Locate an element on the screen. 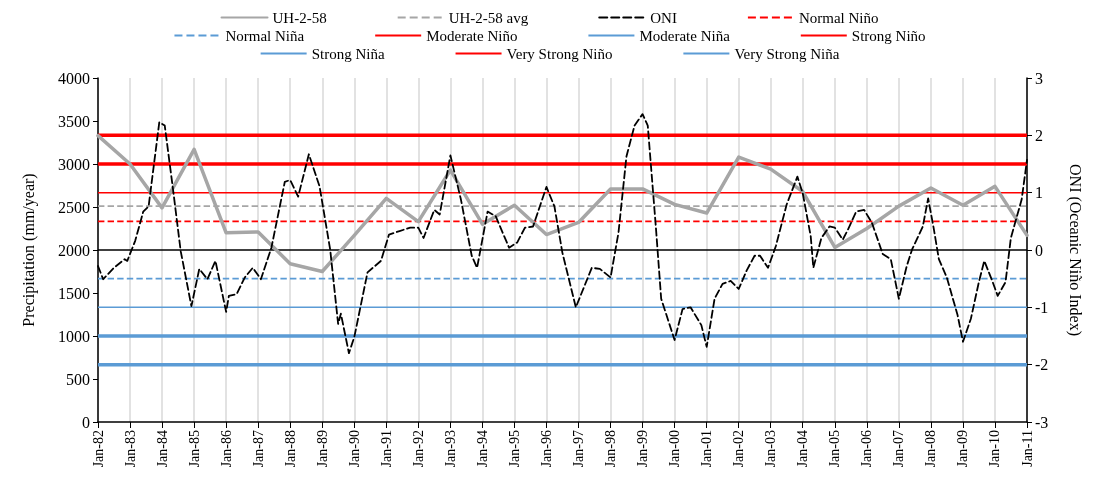  y2-tick-label: -3 is located at coordinates (1042, 422).